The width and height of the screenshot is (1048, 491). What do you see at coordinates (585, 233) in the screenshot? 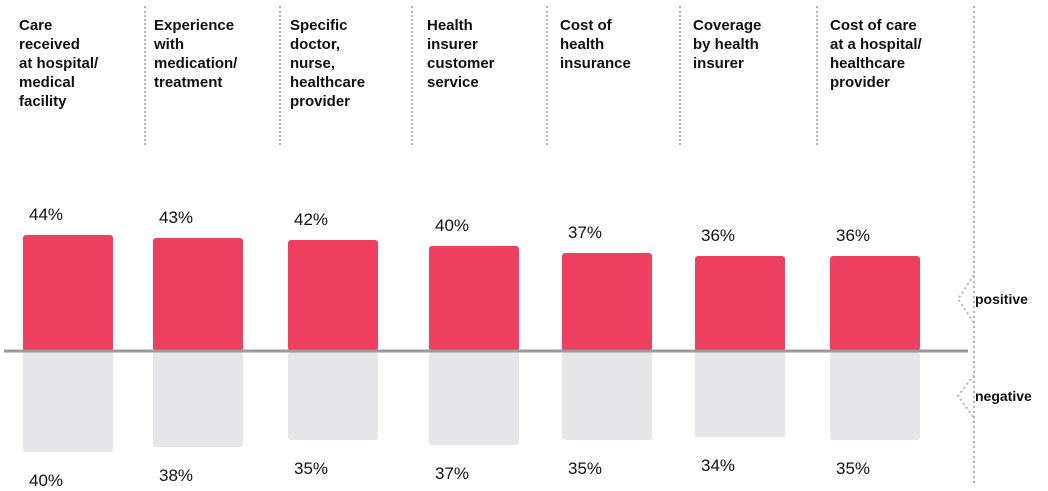
I see `positive-value-label: 37%` at bounding box center [585, 233].